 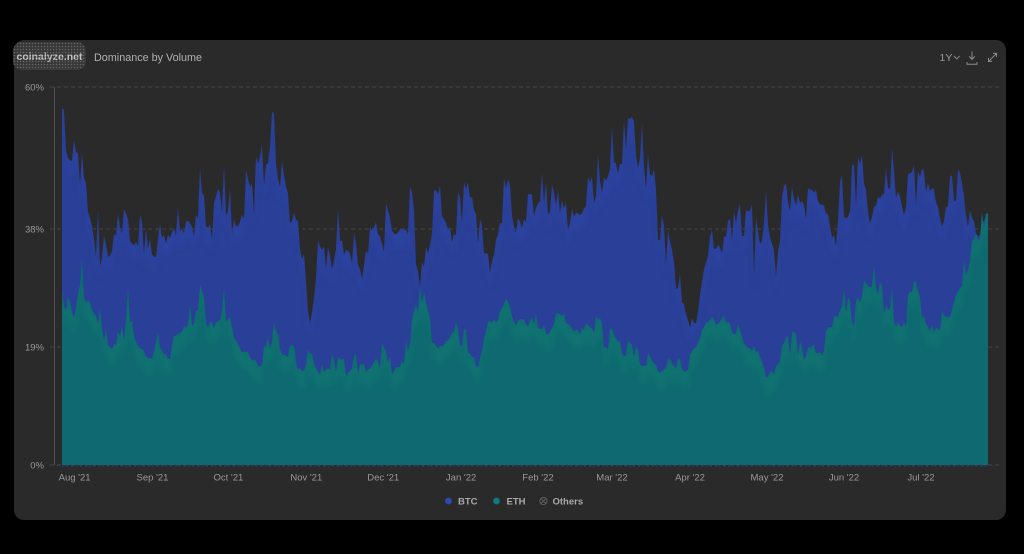 I want to click on svg-text: Apr '22, so click(x=690, y=478).